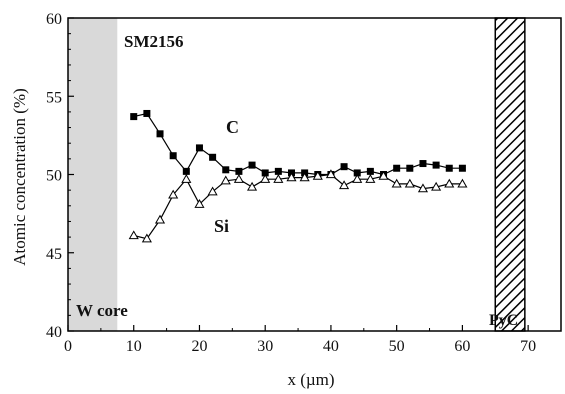  What do you see at coordinates (462, 346) in the screenshot?
I see `x-tick-label-60: 60` at bounding box center [462, 346].